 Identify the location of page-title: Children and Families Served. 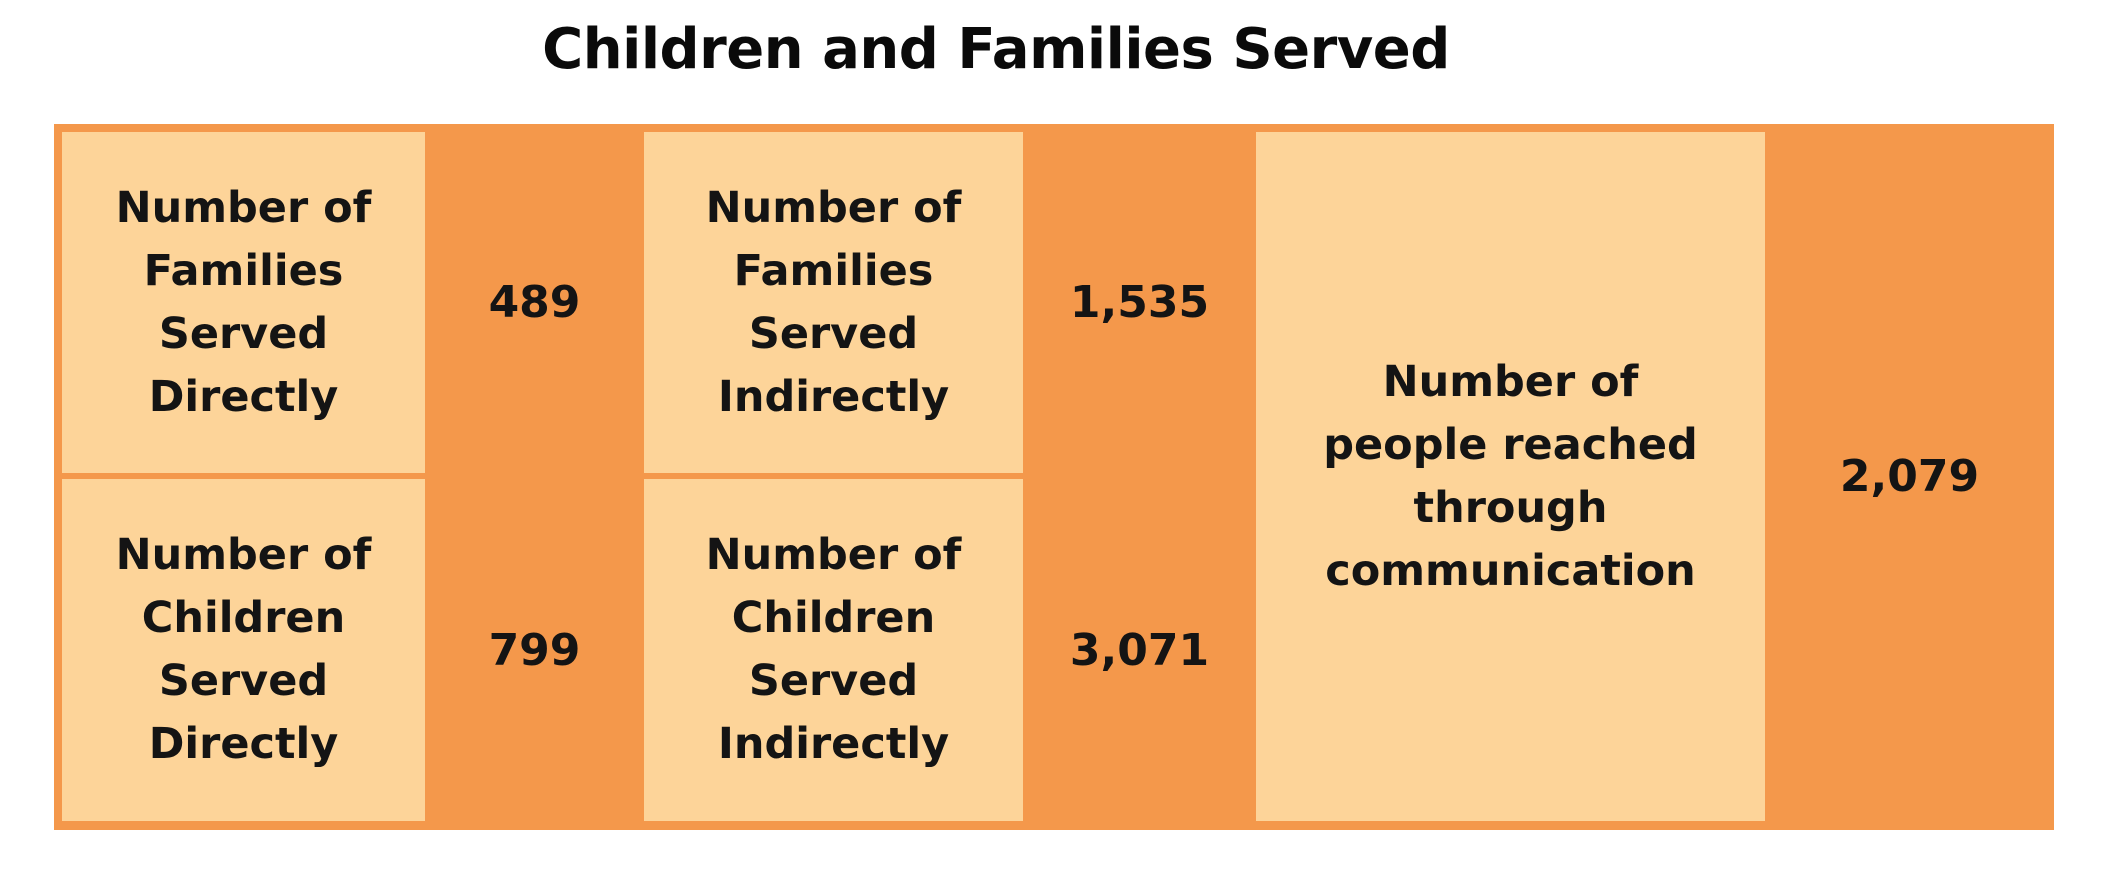
(996, 49).